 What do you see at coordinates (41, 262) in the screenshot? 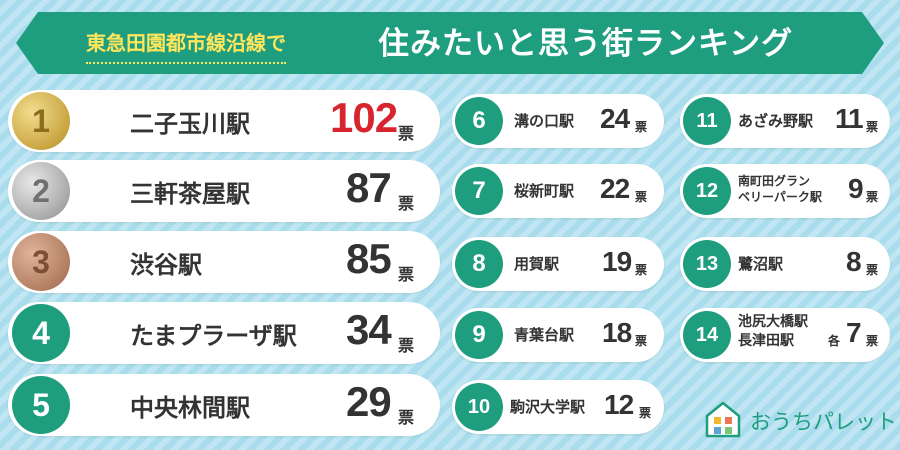
I see `rank-badge: 3` at bounding box center [41, 262].